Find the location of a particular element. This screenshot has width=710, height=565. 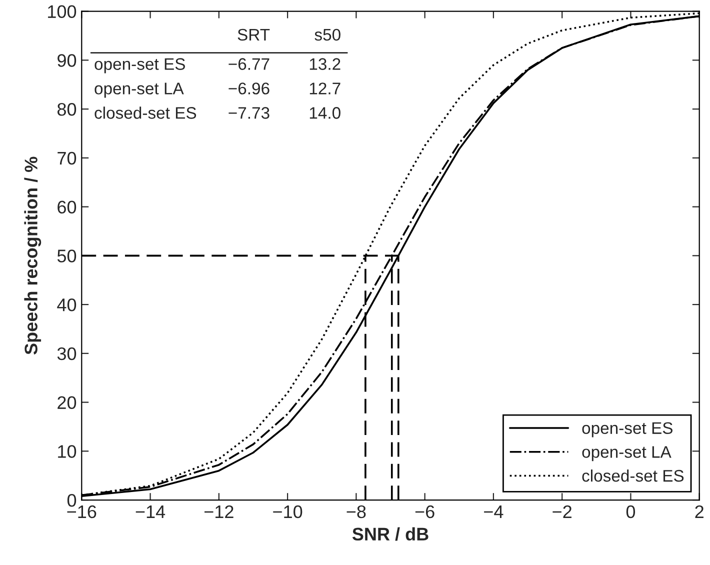

x-axis-title: SNR / dB is located at coordinates (390, 534).